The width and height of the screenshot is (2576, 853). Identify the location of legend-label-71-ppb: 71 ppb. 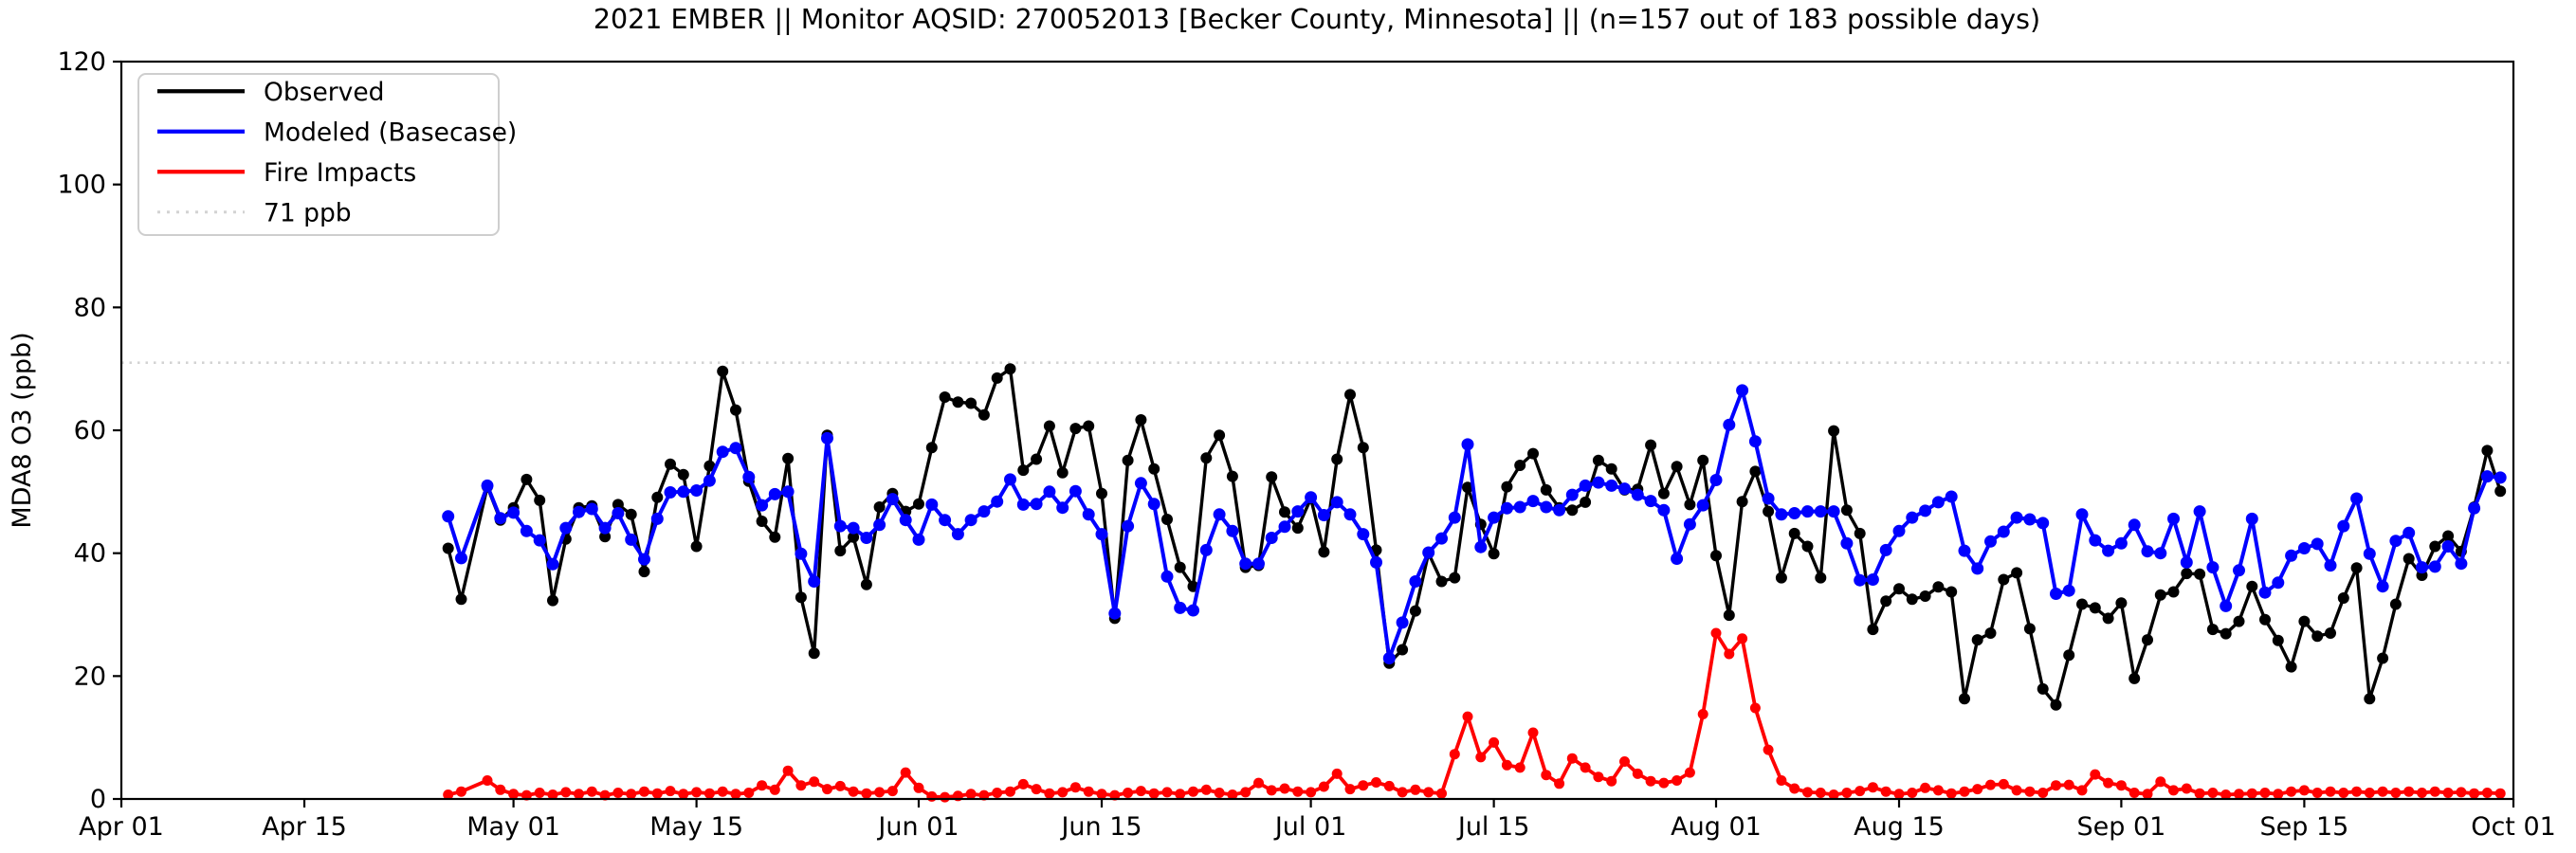
(308, 212).